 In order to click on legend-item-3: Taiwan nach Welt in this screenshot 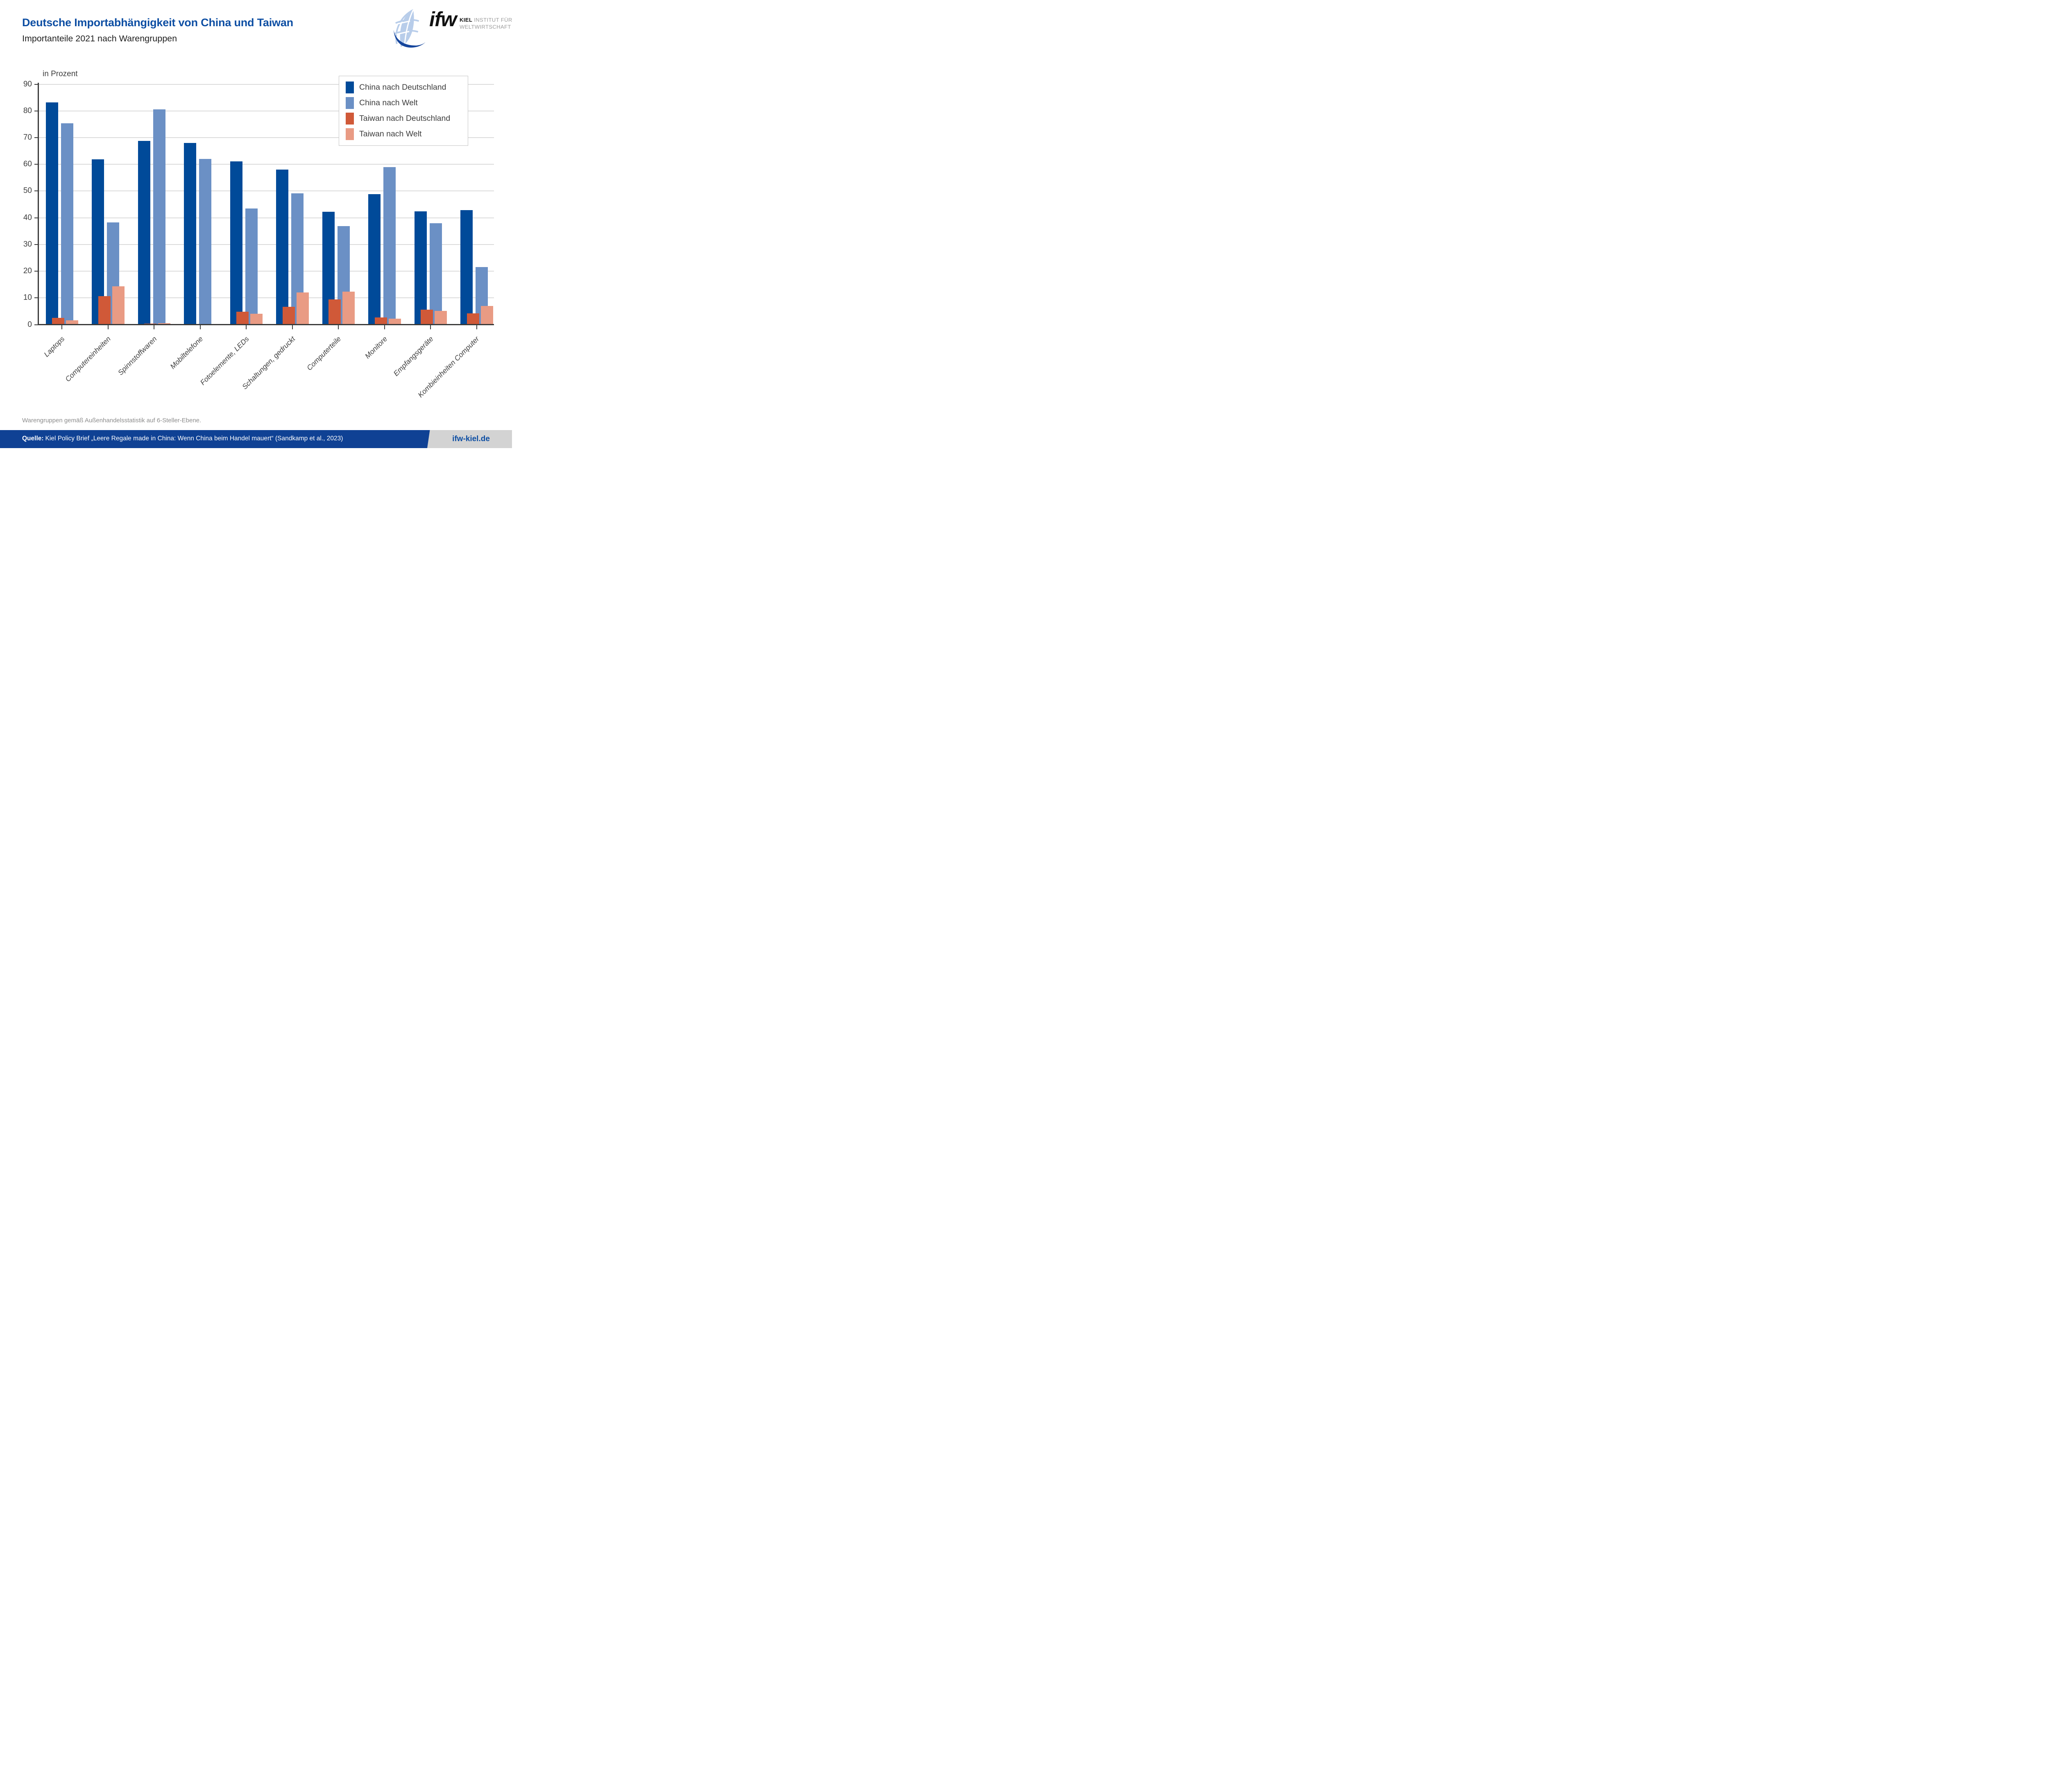, I will do `click(403, 134)`.